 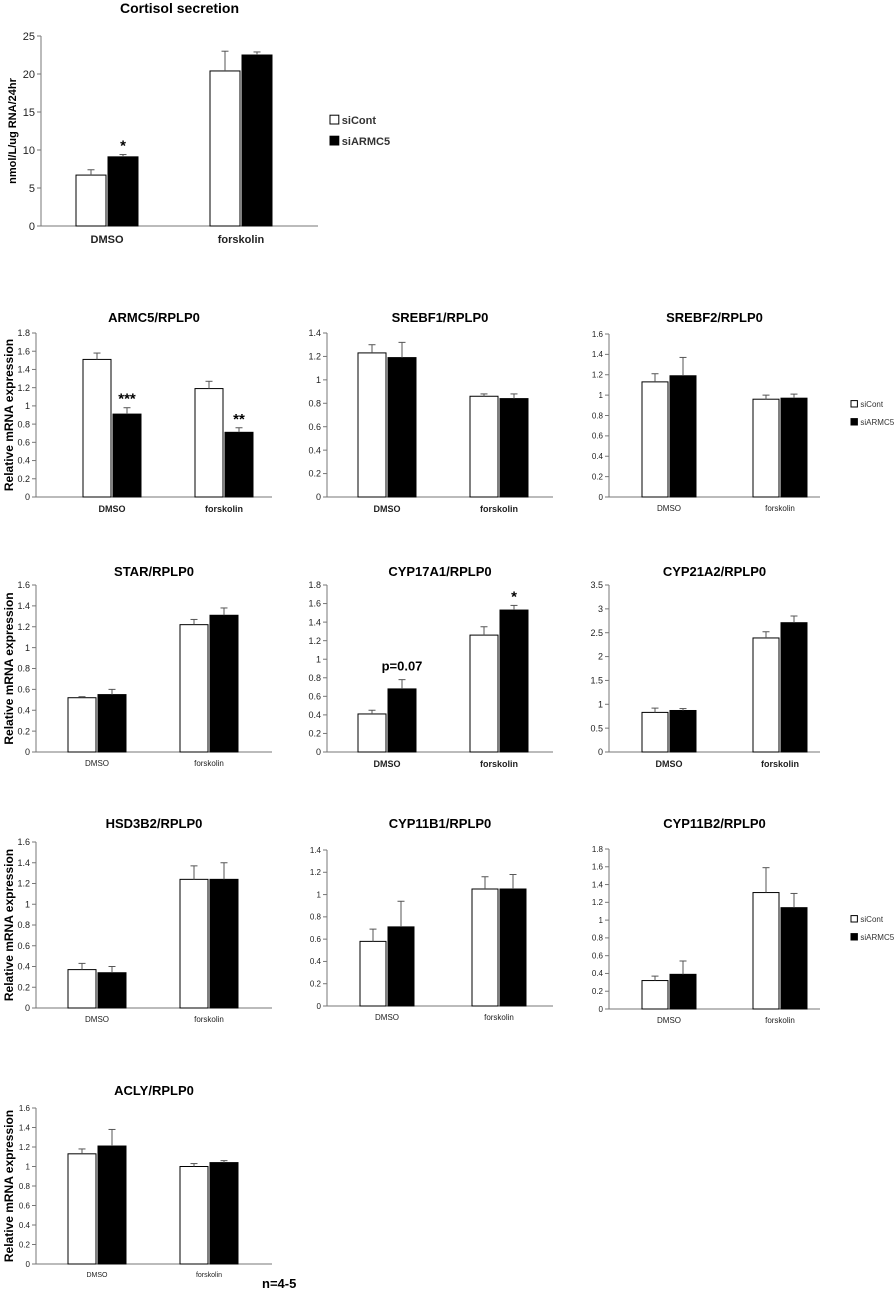 I want to click on legend-swatch-sicont, so click(x=854, y=404).